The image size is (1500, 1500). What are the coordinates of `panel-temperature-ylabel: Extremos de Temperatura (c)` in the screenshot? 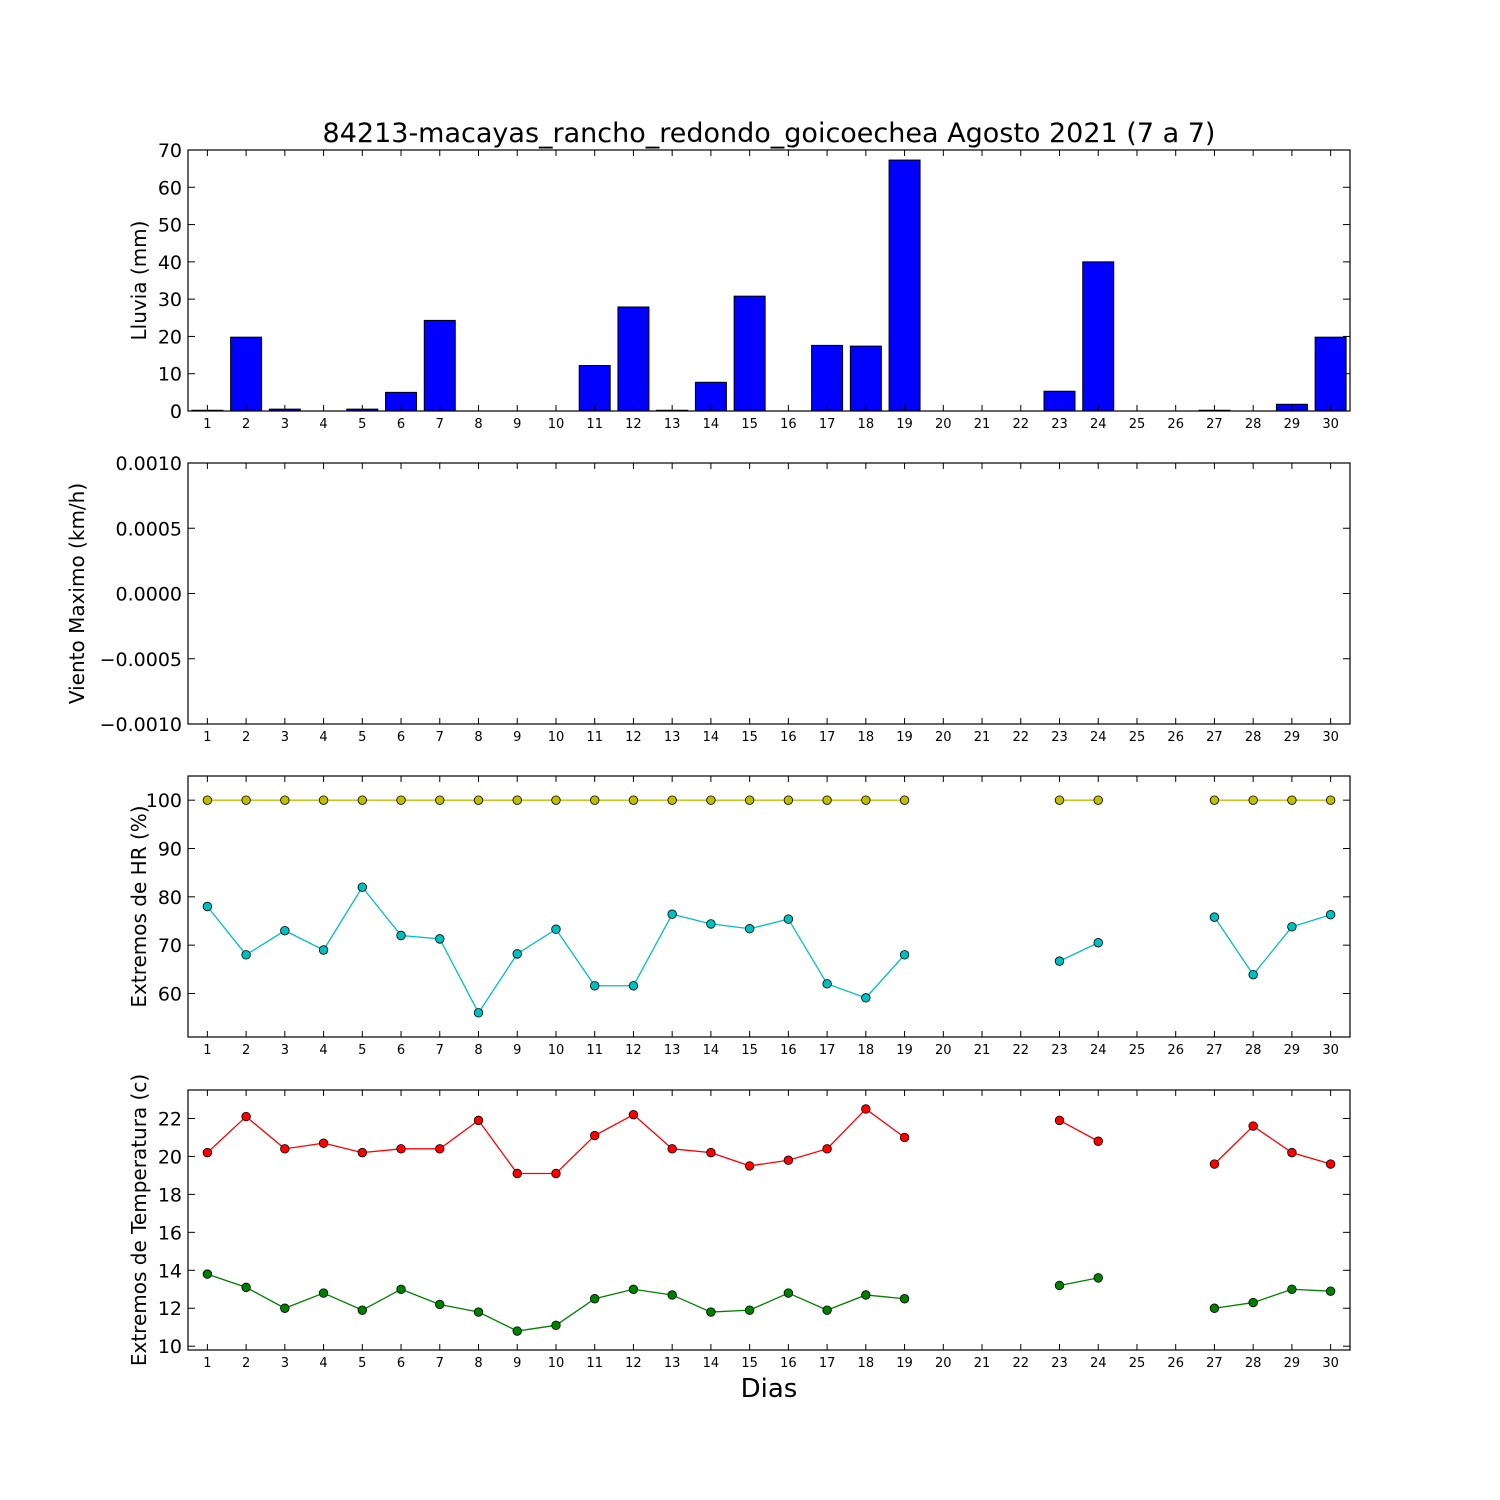 It's located at (139, 1220).